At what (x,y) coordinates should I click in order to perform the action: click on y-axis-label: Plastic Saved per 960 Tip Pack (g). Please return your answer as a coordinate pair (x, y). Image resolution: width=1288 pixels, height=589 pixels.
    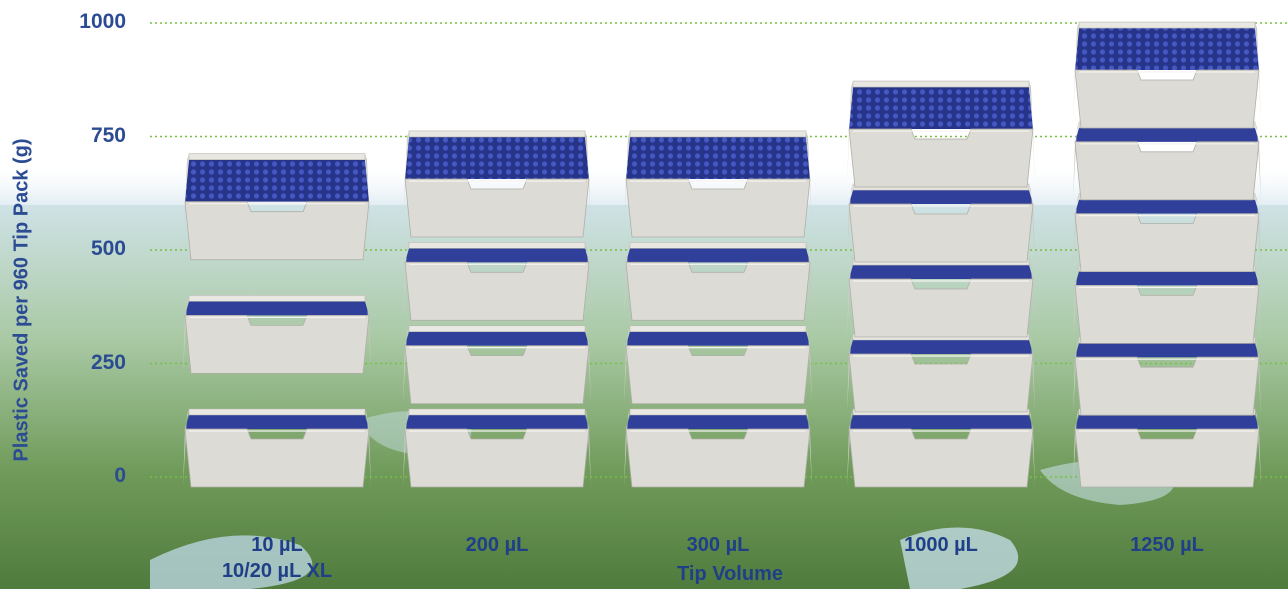
    Looking at the image, I should click on (21, 300).